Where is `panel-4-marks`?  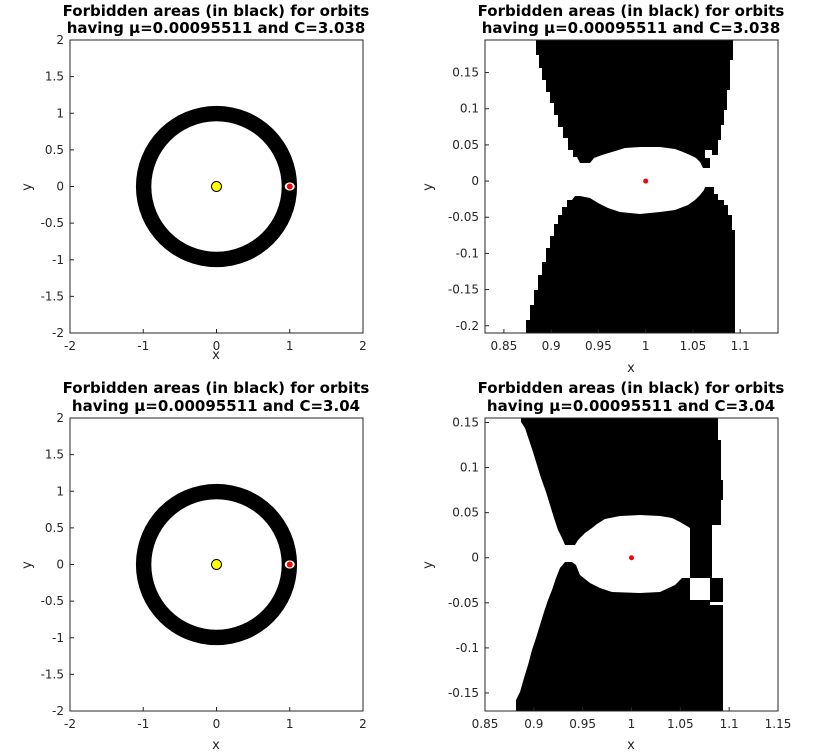
panel-4-marks is located at coordinates (631, 558).